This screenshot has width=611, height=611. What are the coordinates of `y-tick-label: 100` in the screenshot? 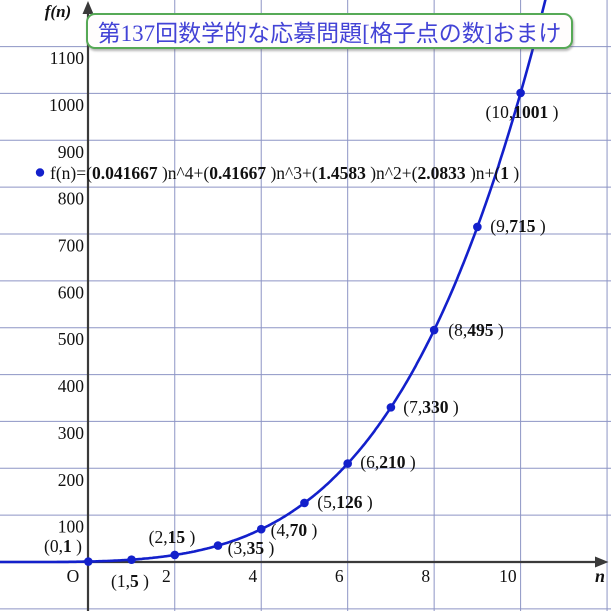 It's located at (71, 527).